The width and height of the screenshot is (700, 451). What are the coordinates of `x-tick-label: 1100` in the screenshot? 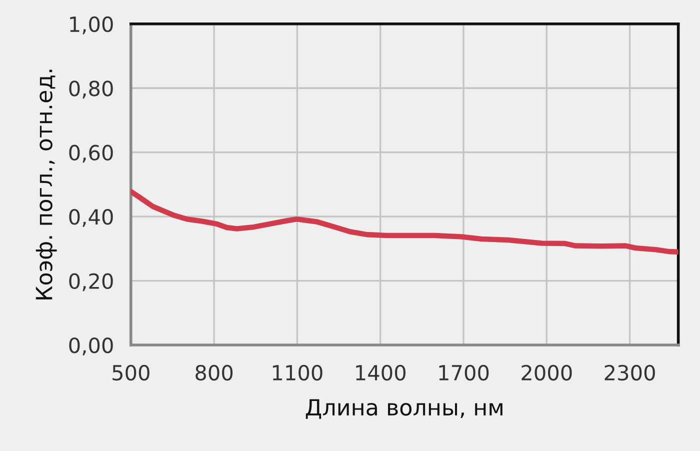 It's located at (297, 372).